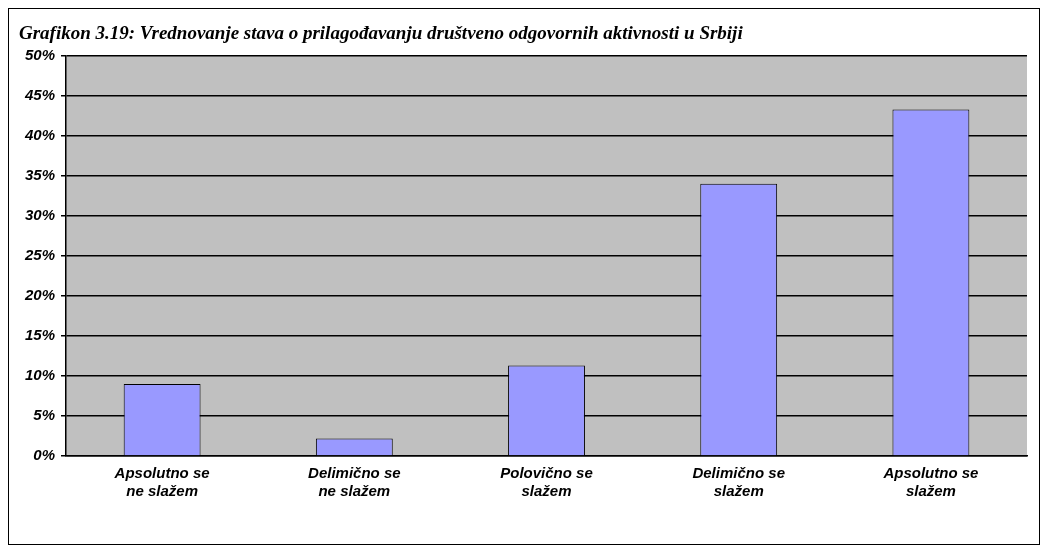 This screenshot has height=555, width=1054. What do you see at coordinates (40, 54) in the screenshot?
I see `y-tick-label: 50%` at bounding box center [40, 54].